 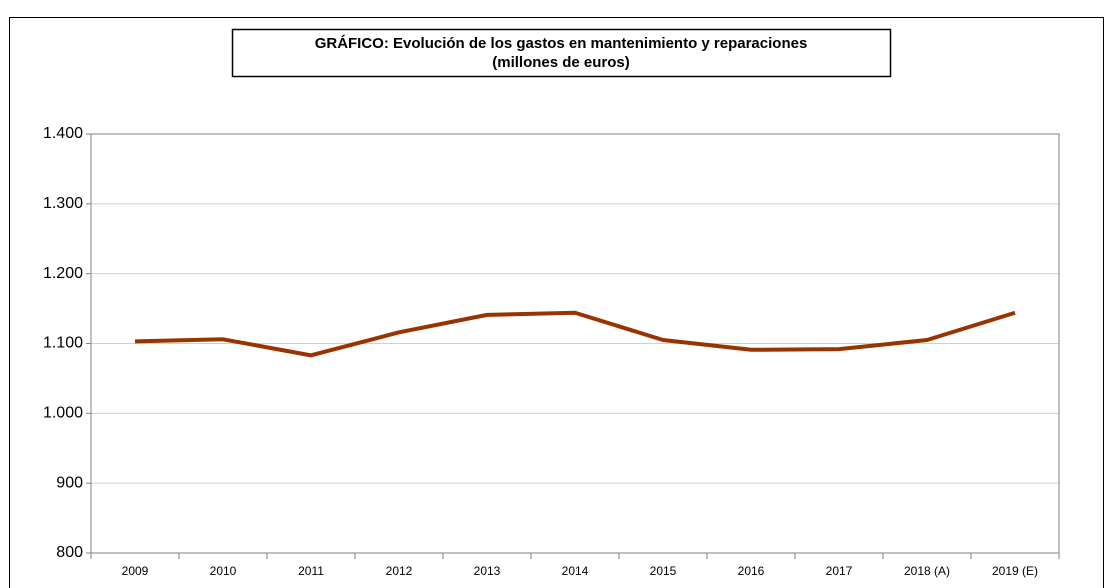 I want to click on chart-subtitle: (millones de euros), so click(x=561, y=62).